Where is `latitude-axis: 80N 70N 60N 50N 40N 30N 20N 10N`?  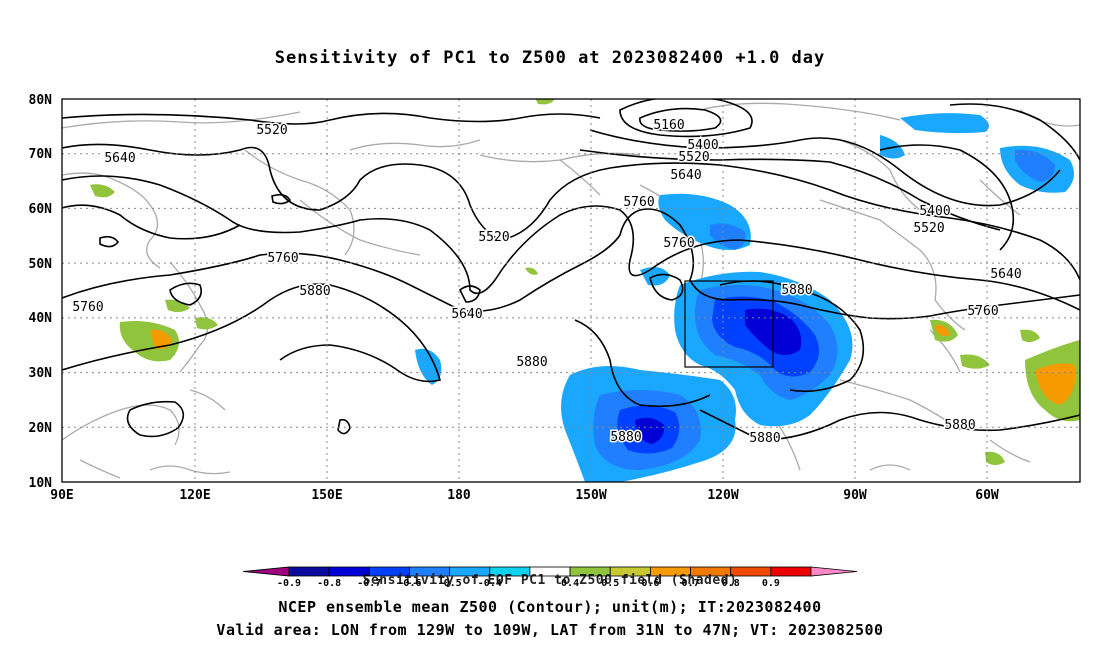 latitude-axis: 80N 70N 60N 50N 40N 30N 20N 10N is located at coordinates (41, 292).